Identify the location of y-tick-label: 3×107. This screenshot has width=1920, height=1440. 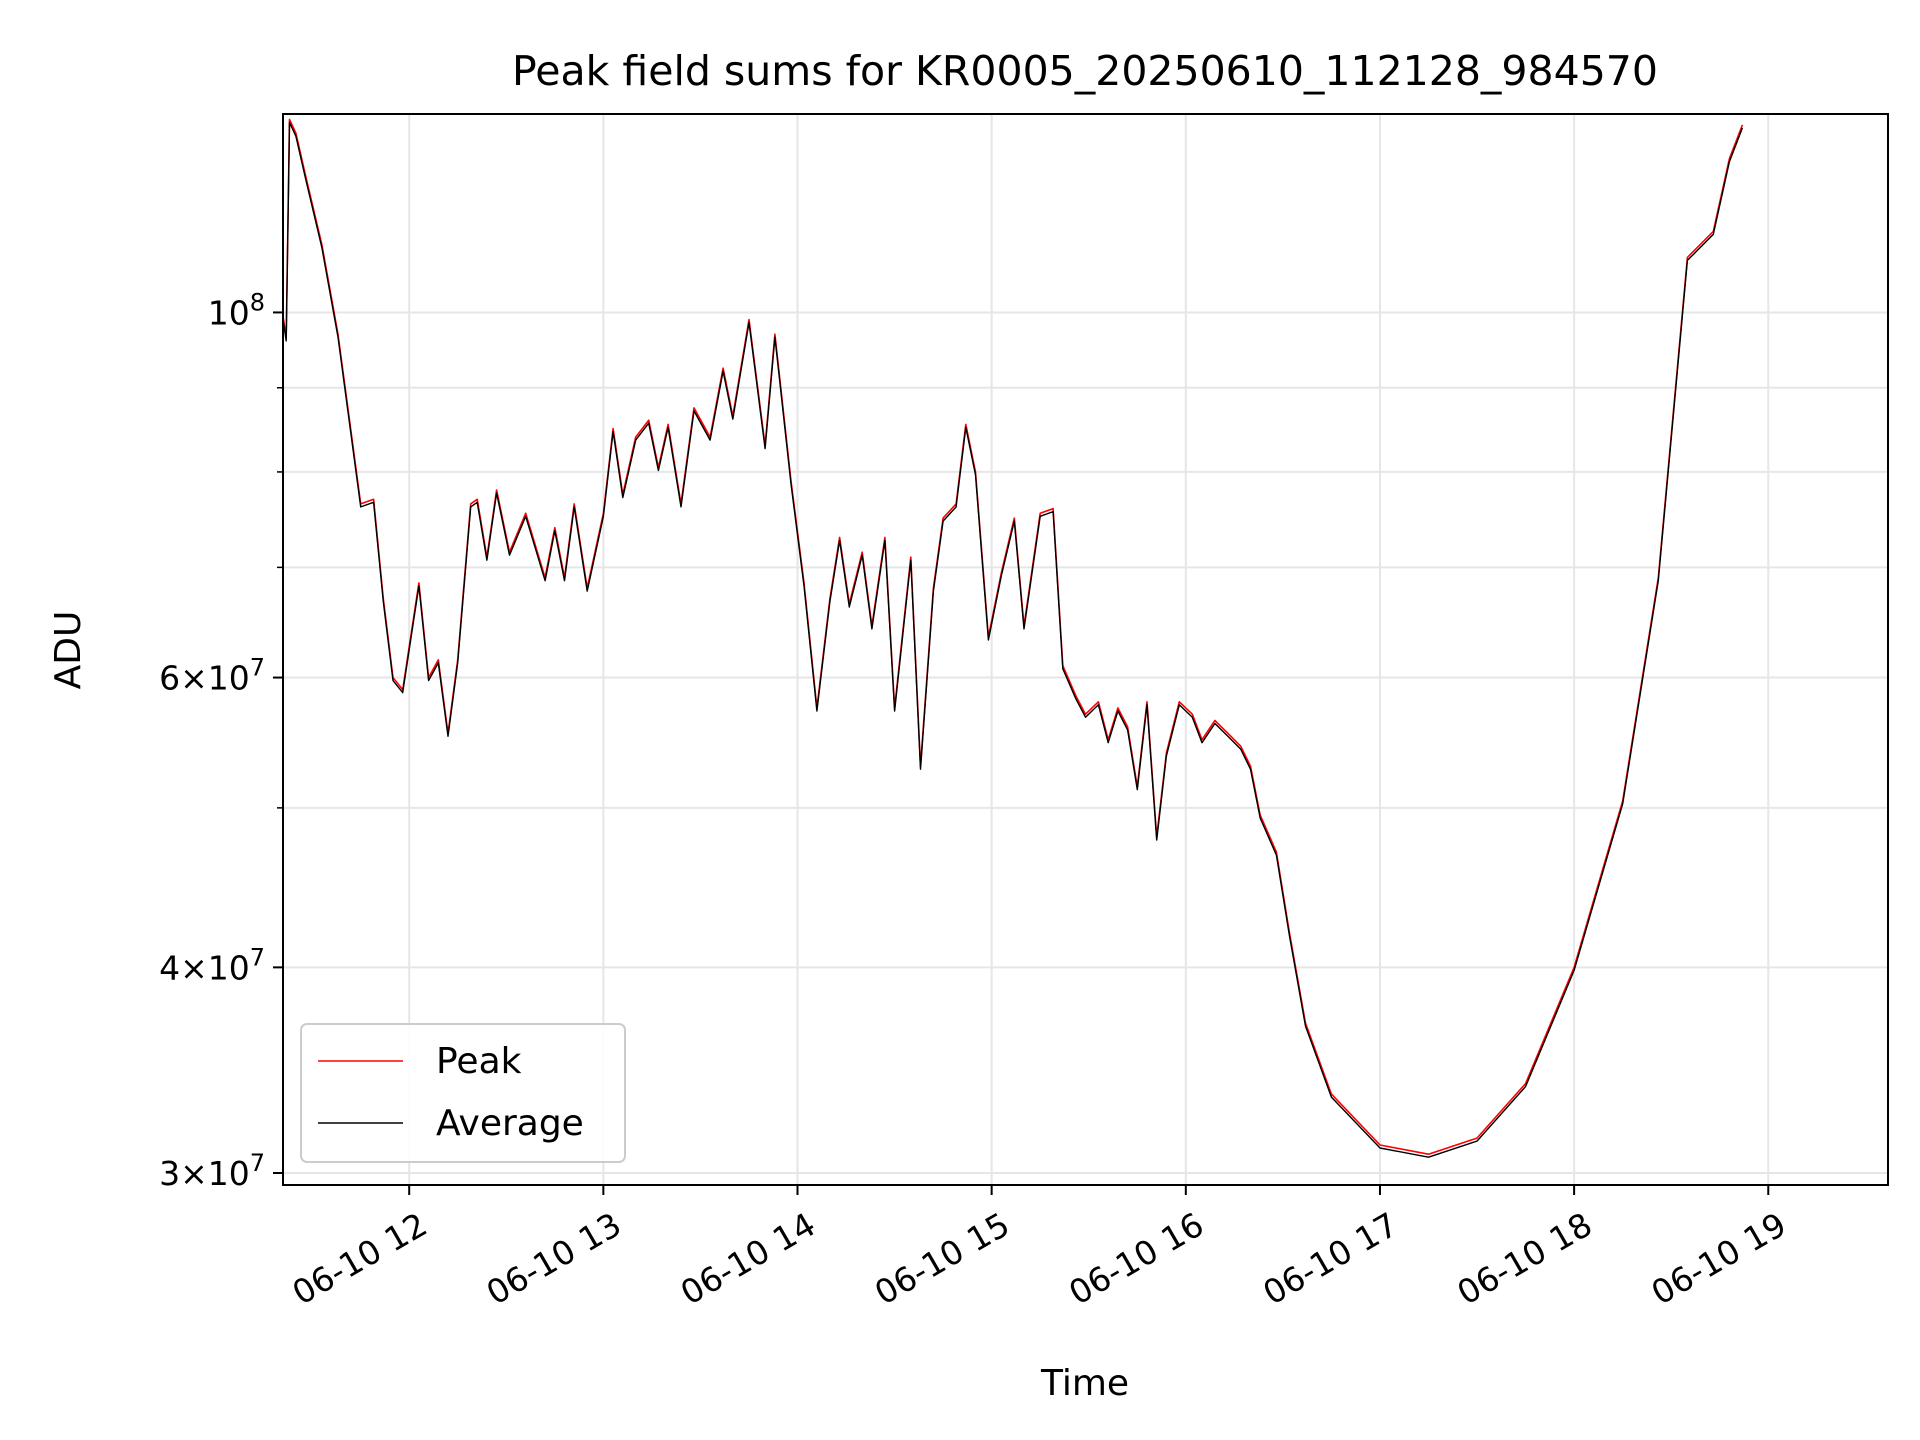
(212, 1171).